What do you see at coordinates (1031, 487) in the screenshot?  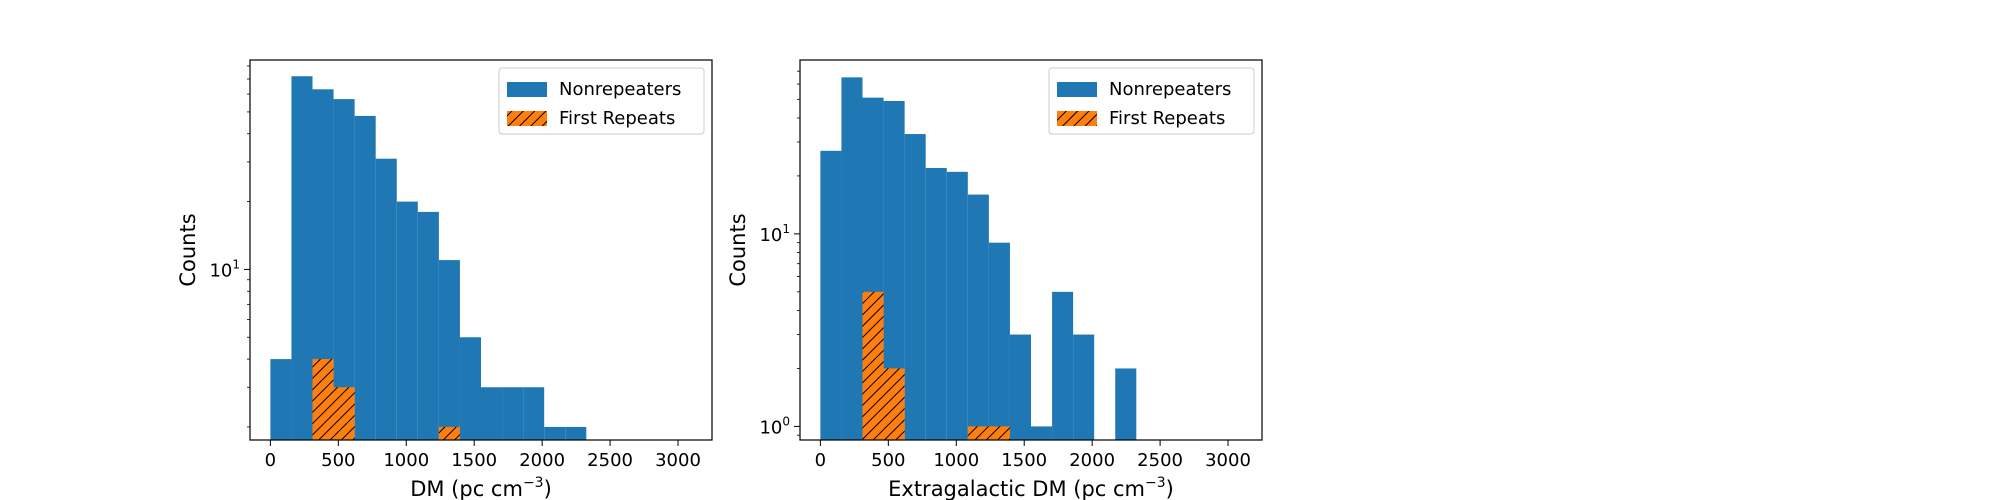 I see `x-axis-label: Extragalactic DM (pc cm−3)` at bounding box center [1031, 487].